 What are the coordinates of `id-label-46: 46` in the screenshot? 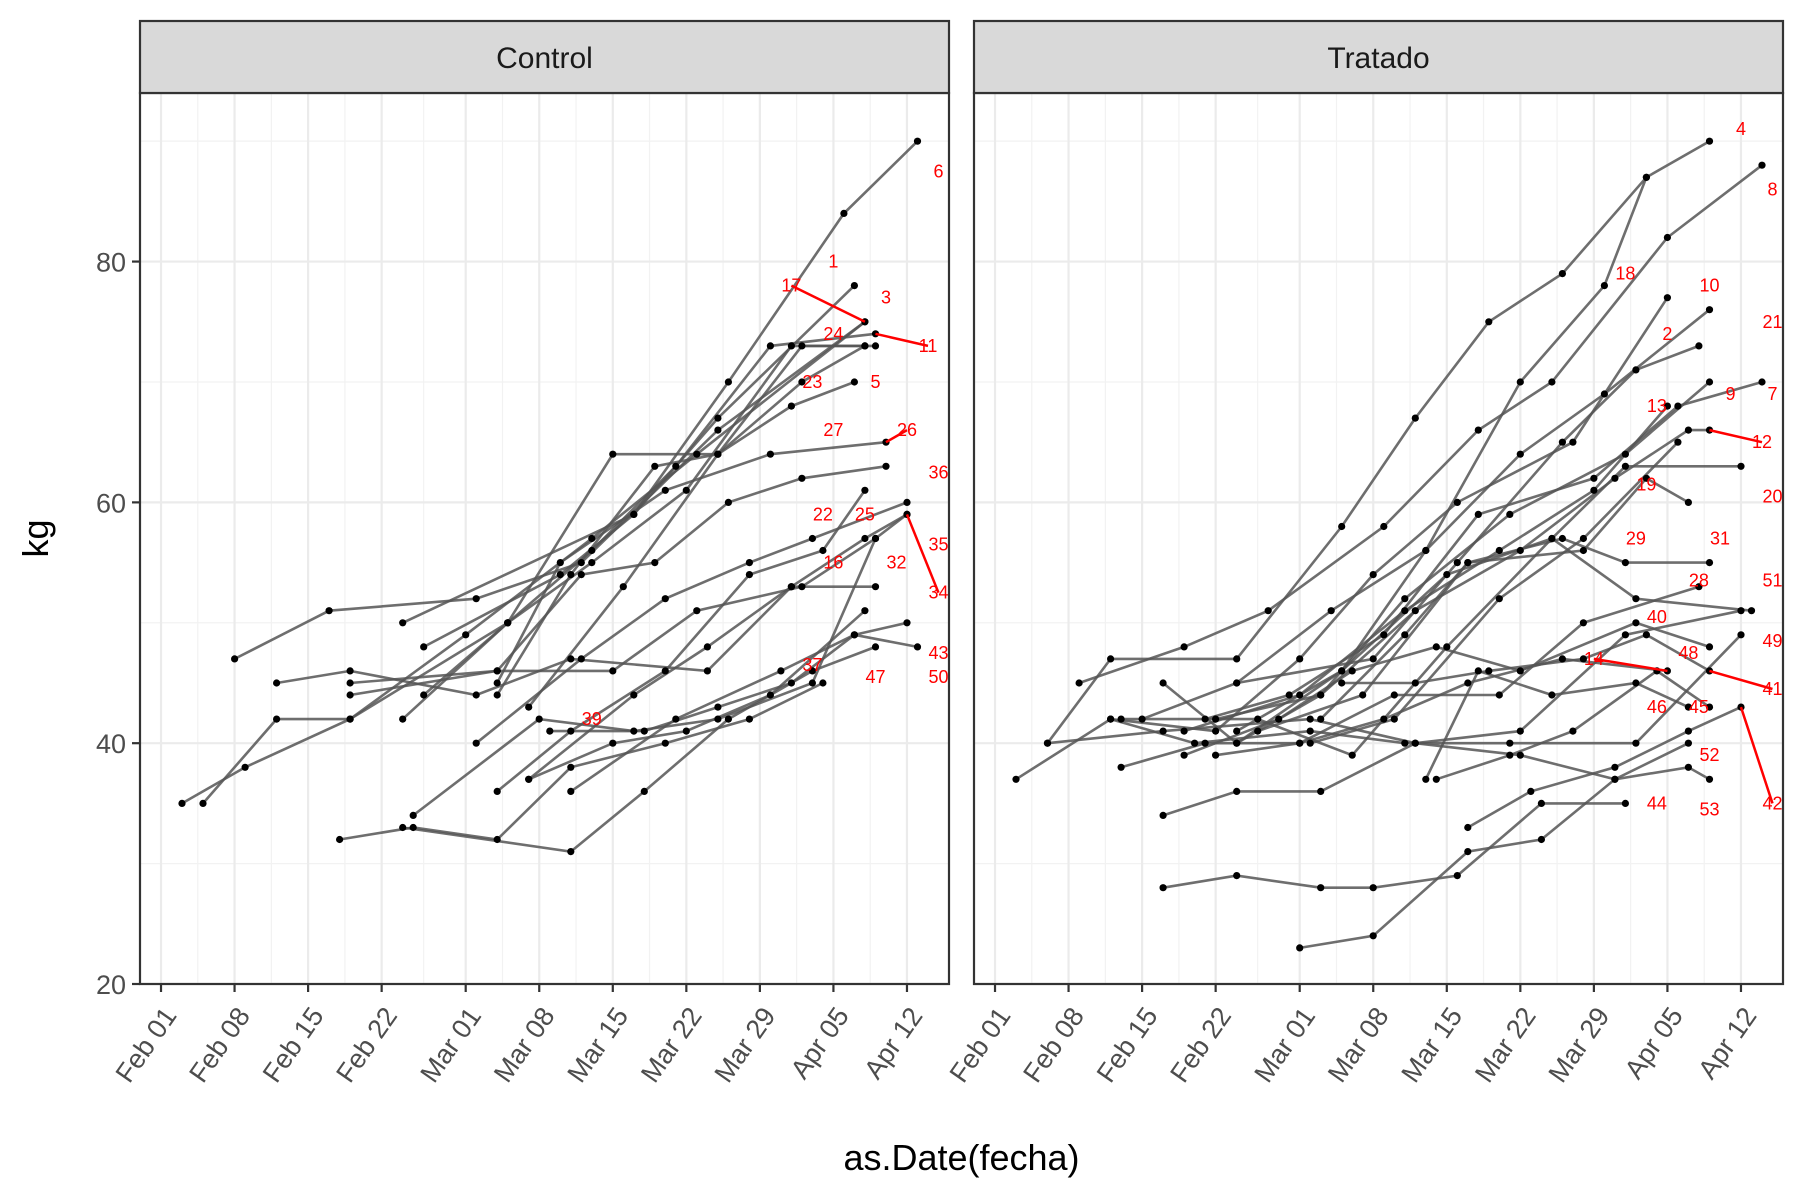 It's located at (1657, 707).